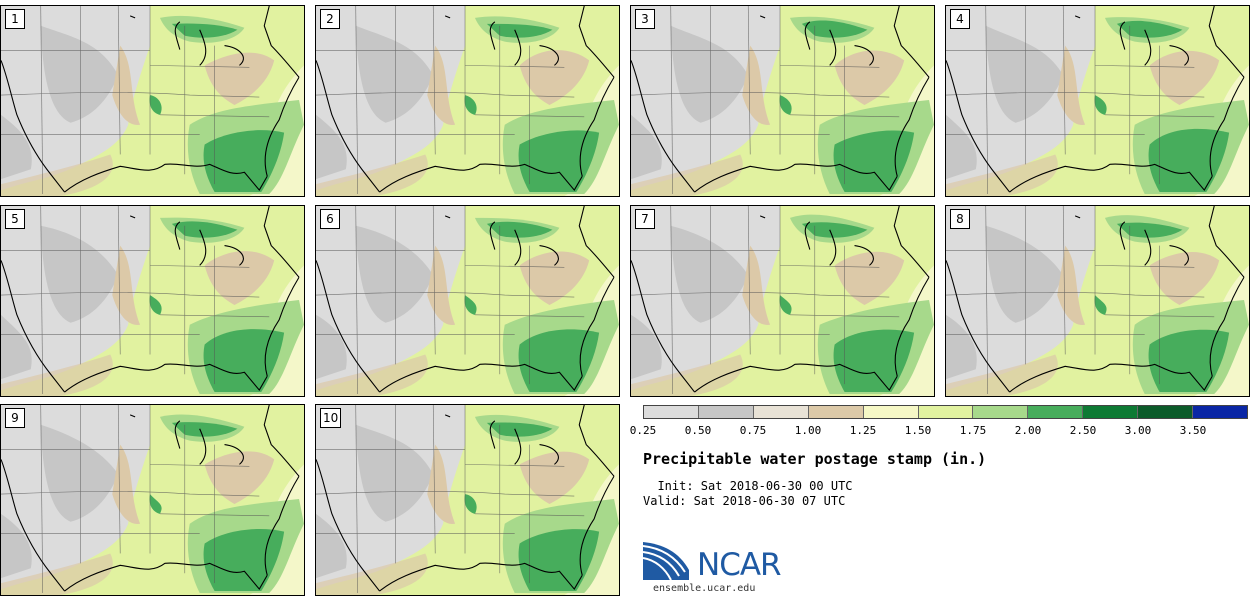 The width and height of the screenshot is (1260, 597). Describe the element at coordinates (960, 219) in the screenshot. I see `panel-number: 8` at that location.